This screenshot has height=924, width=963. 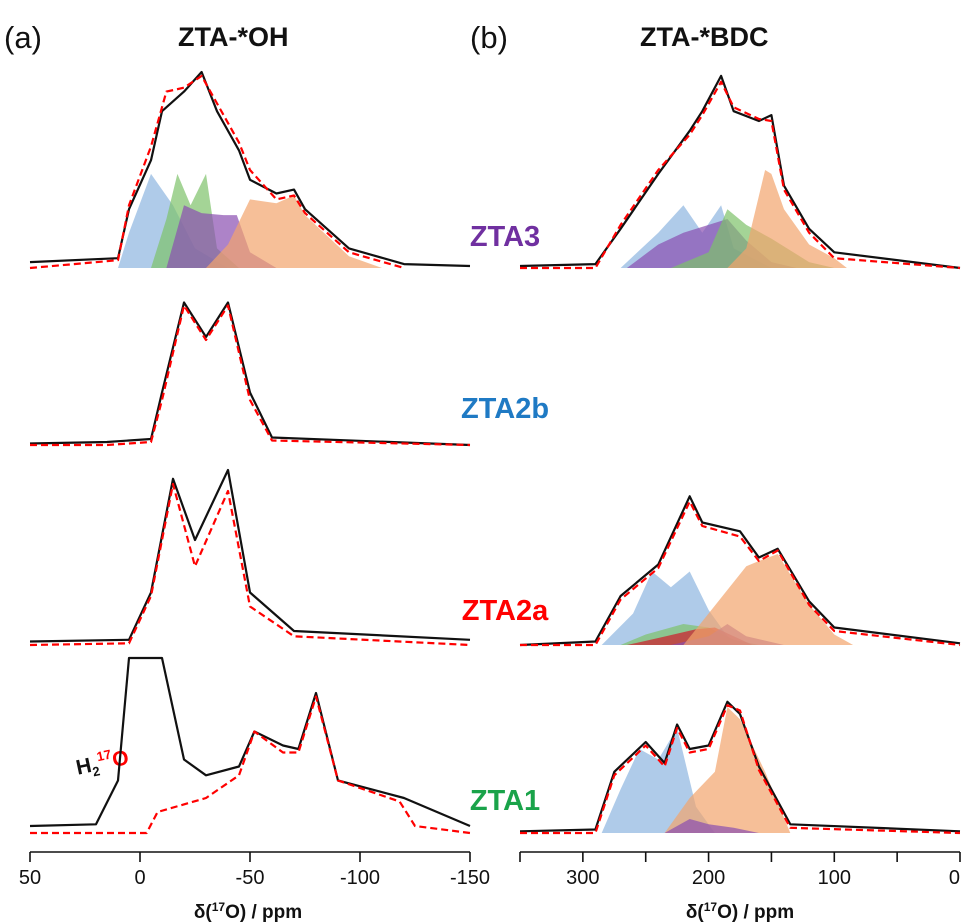 I want to click on panel-a-tag: (a), so click(x=23, y=37).